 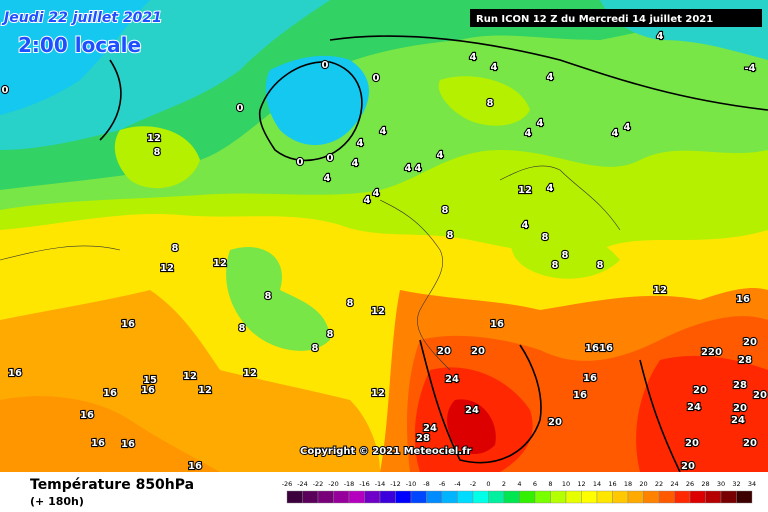 I want to click on colorbar-tick-label: -12, so click(x=395, y=484).